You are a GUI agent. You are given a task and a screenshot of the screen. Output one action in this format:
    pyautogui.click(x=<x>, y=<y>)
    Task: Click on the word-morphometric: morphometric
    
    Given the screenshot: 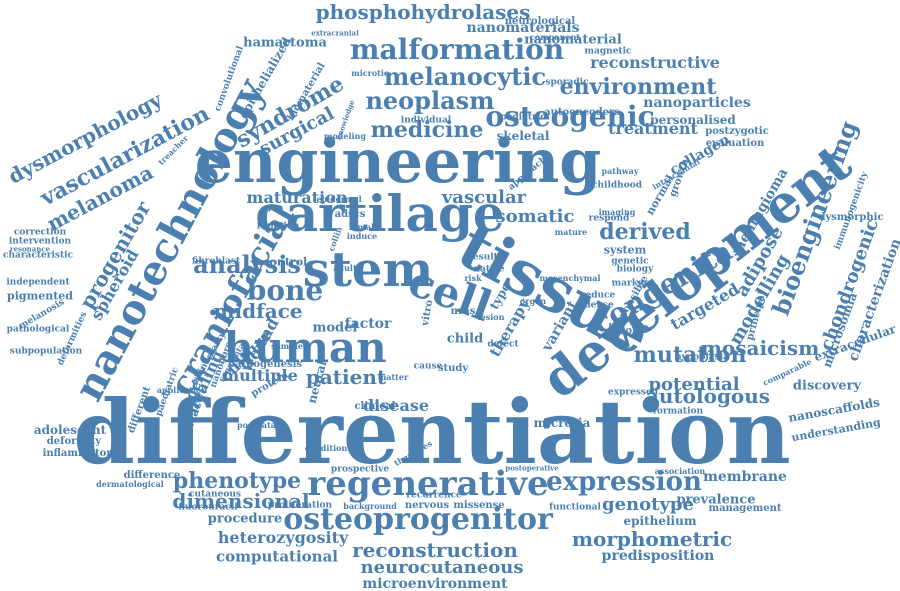 What is the action you would take?
    pyautogui.click(x=652, y=539)
    